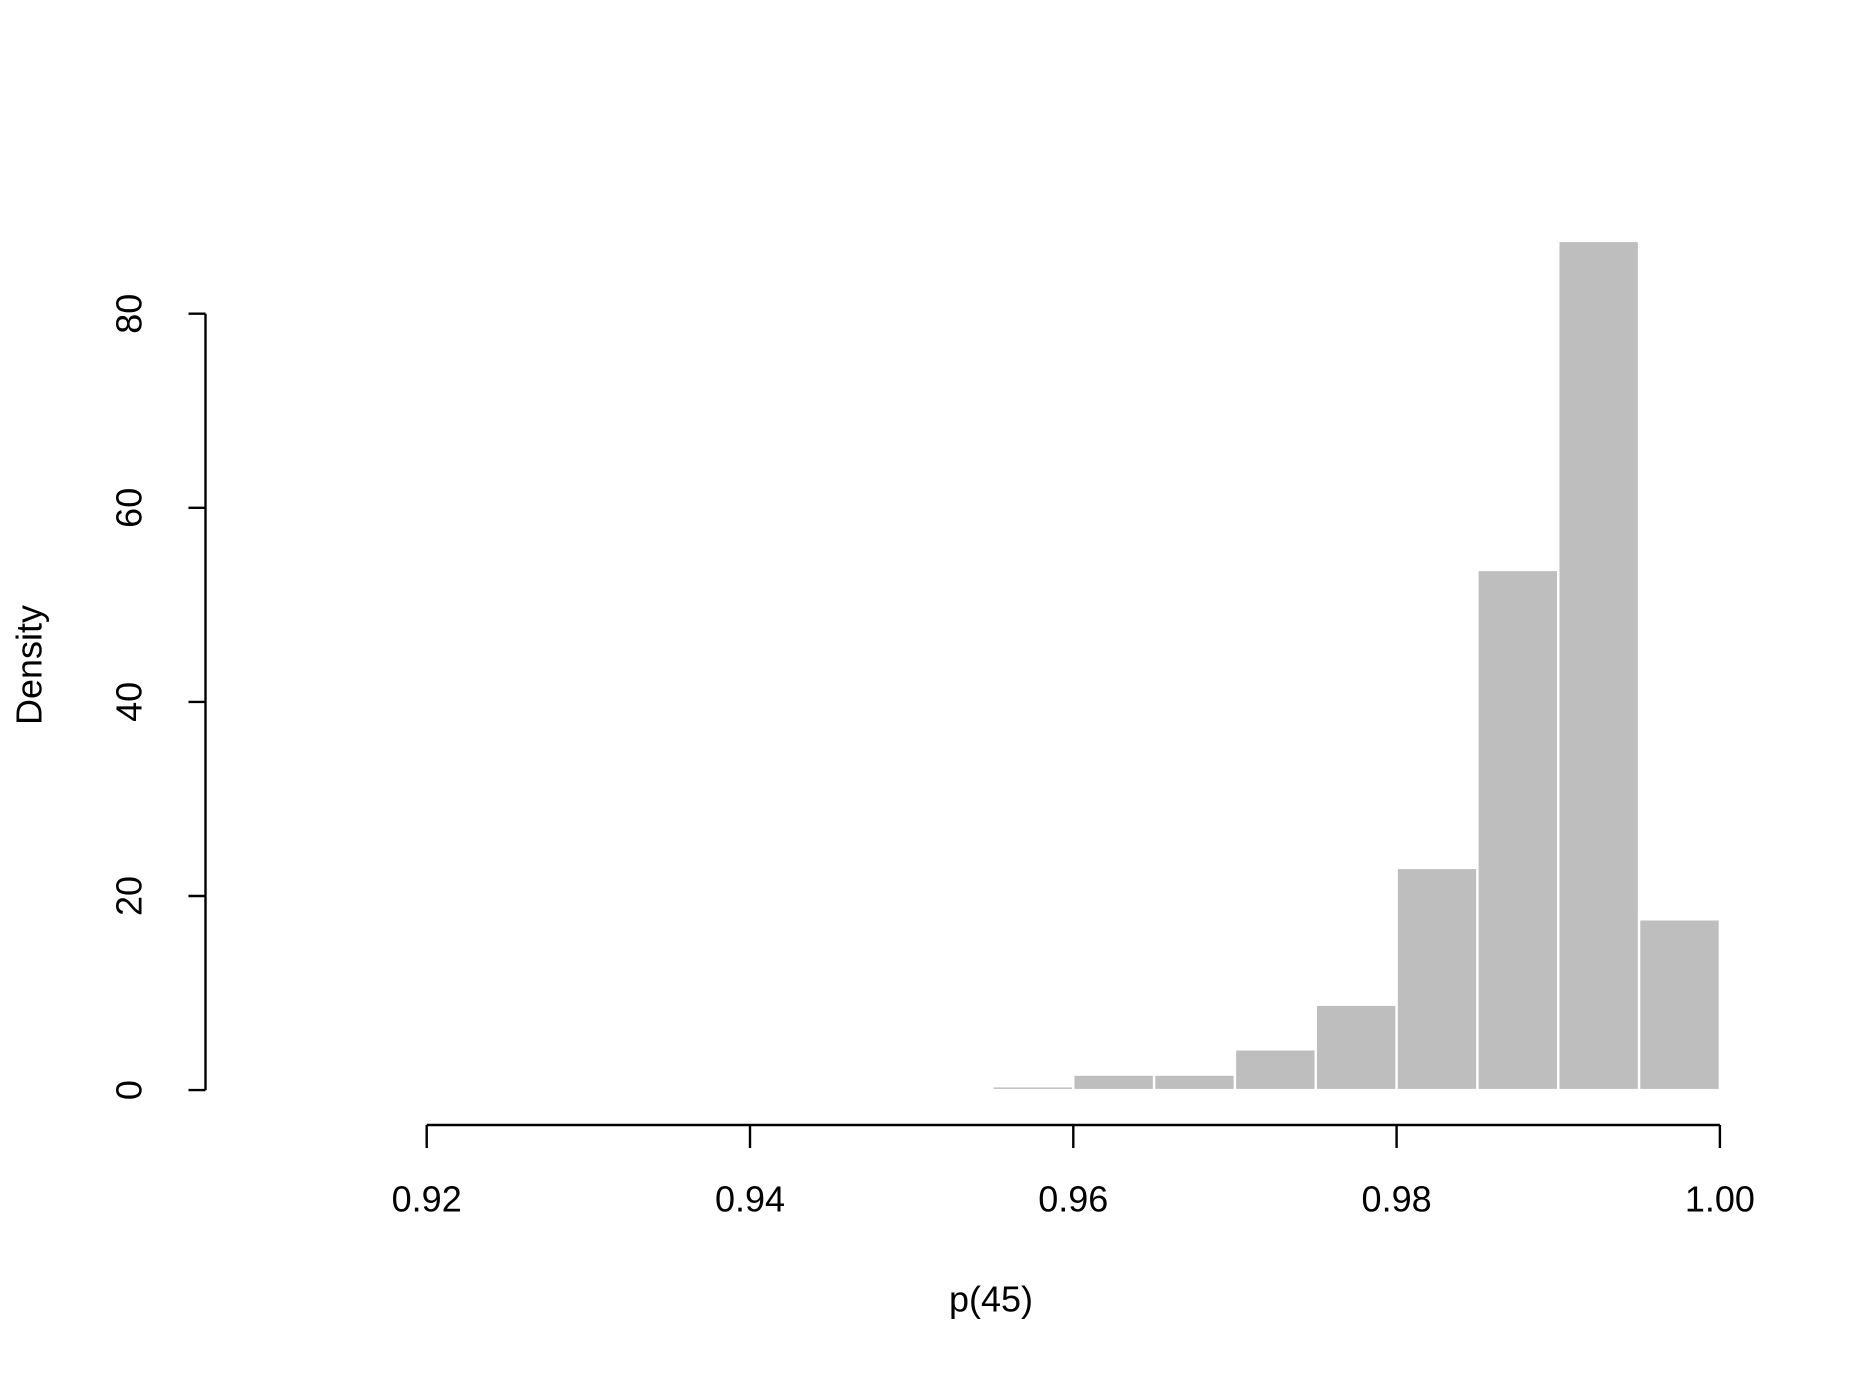 Image resolution: width=1875 pixels, height=1375 pixels. What do you see at coordinates (29, 665) in the screenshot?
I see `y-axis-label: Density` at bounding box center [29, 665].